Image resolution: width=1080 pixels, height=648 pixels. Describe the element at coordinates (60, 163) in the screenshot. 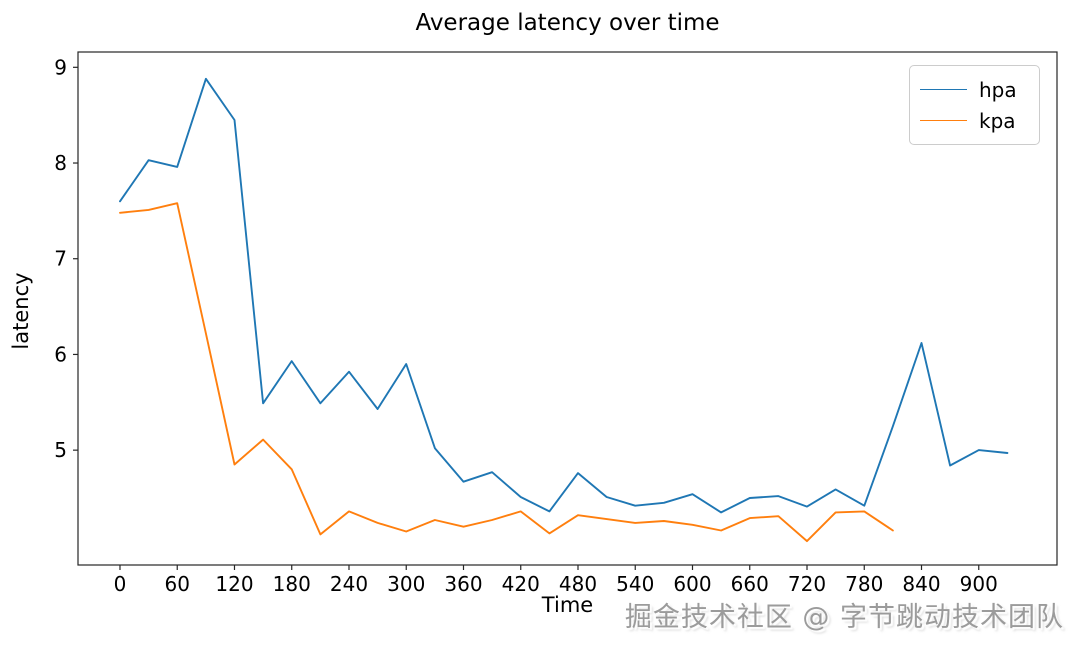

I see `y-tick-label: 8` at that location.